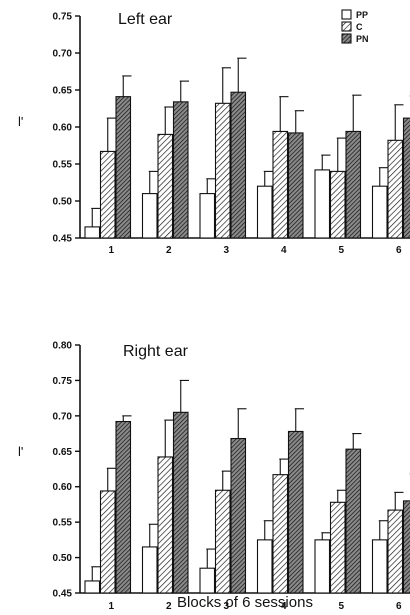  Describe the element at coordinates (362, 39) in the screenshot. I see `legend-label-pn: PN` at that location.